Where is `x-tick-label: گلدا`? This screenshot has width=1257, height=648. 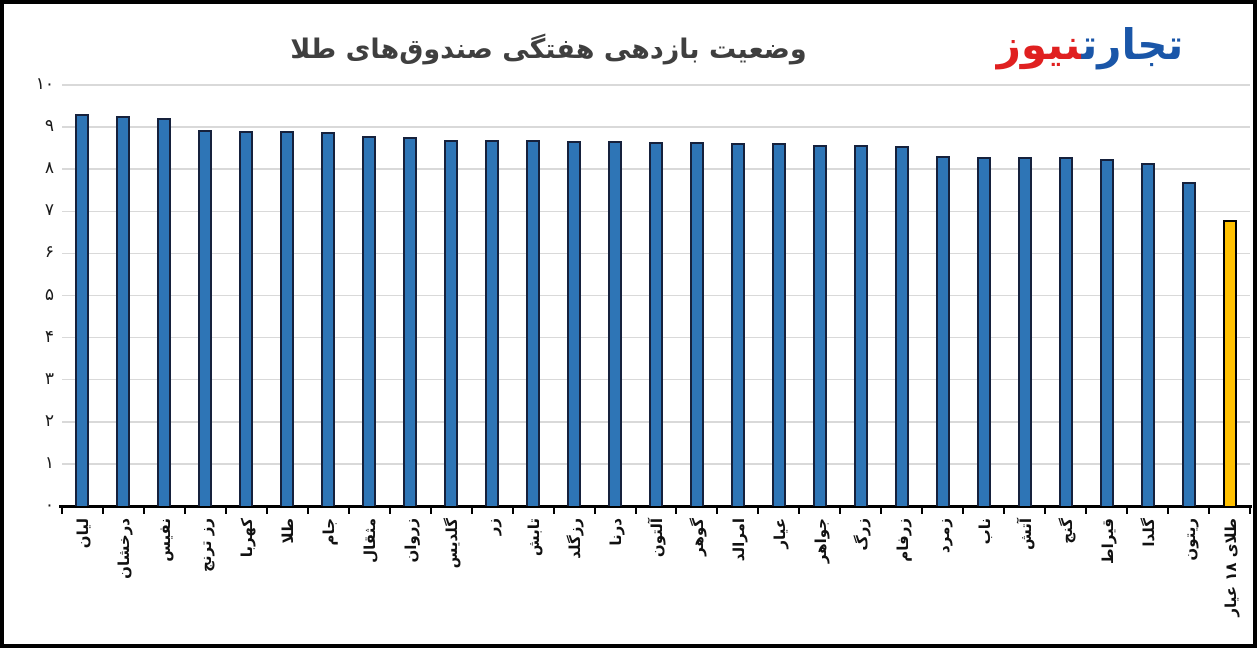 x-tick-label: گلدا is located at coordinates (1148, 532).